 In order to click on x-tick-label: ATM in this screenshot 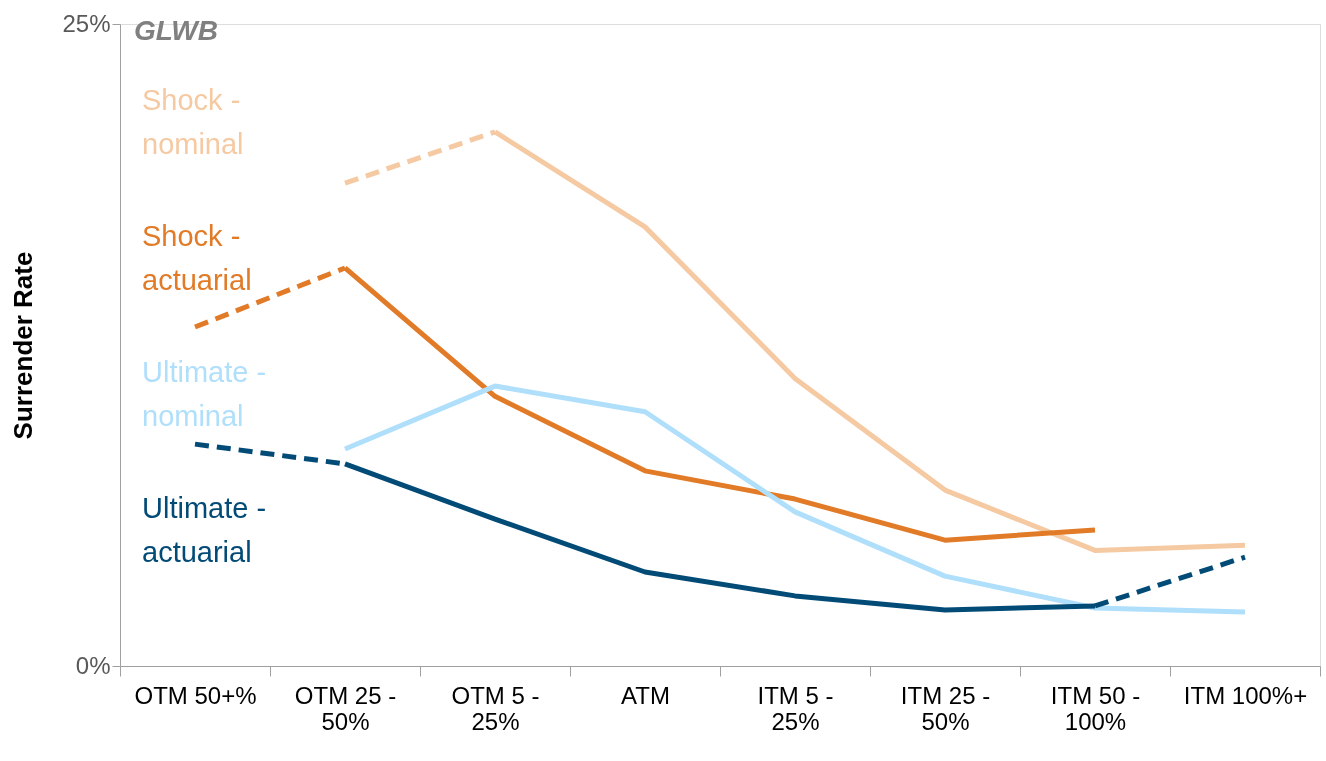, I will do `click(645, 695)`.